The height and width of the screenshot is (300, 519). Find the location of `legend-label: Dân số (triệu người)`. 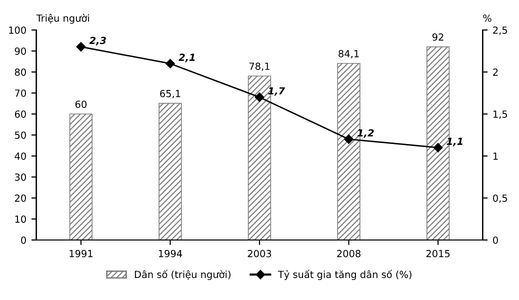

legend-label: Dân số (triệu người) is located at coordinates (182, 275).